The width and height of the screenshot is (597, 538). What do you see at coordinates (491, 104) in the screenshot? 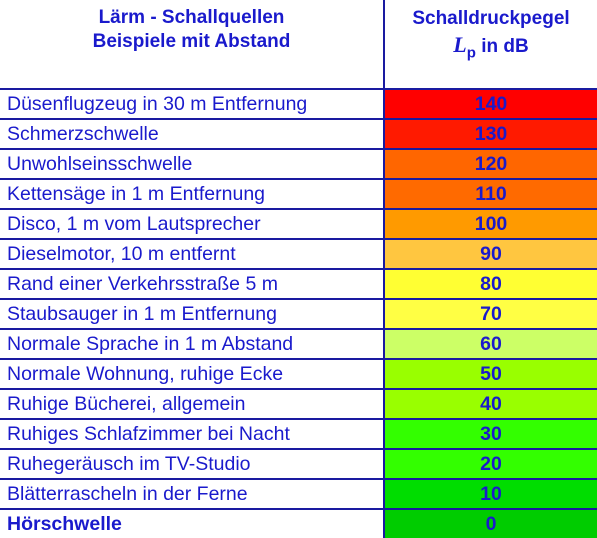
I see `level-value: 140` at bounding box center [491, 104].